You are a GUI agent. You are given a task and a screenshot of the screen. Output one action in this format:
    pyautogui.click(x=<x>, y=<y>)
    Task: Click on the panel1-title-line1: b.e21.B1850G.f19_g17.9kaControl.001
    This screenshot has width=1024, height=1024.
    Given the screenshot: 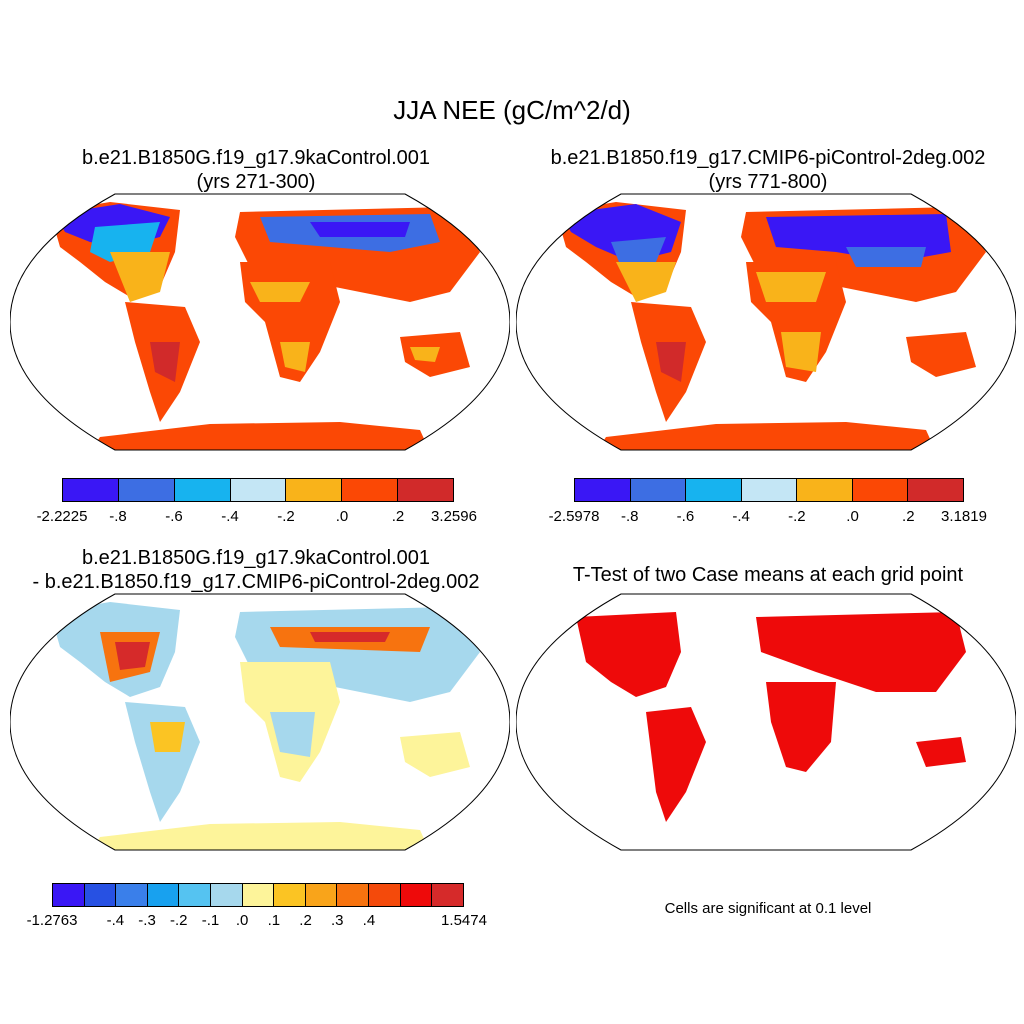 What is the action you would take?
    pyautogui.click(x=256, y=158)
    